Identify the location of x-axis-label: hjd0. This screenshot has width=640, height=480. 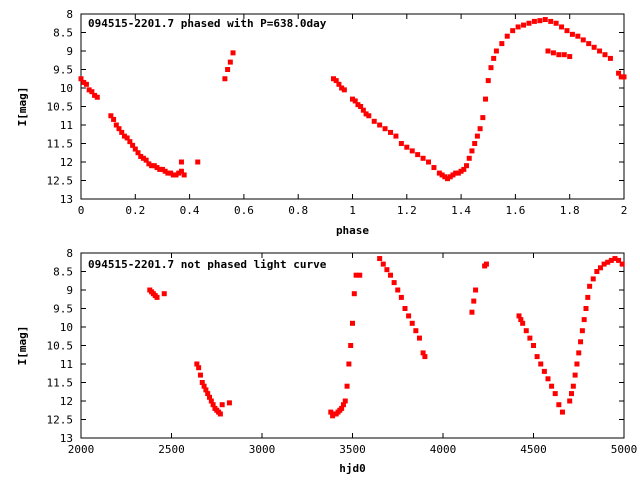
(352, 468).